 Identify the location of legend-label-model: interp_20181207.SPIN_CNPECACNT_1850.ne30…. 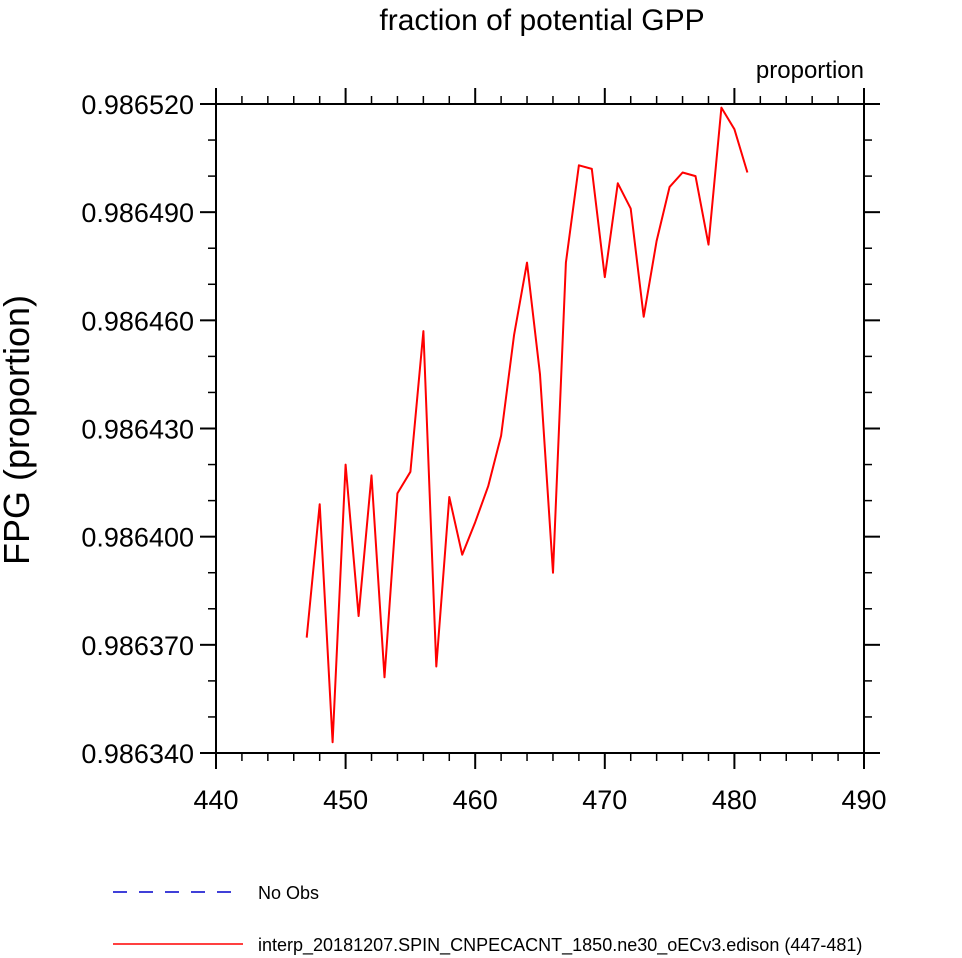
(560, 945).